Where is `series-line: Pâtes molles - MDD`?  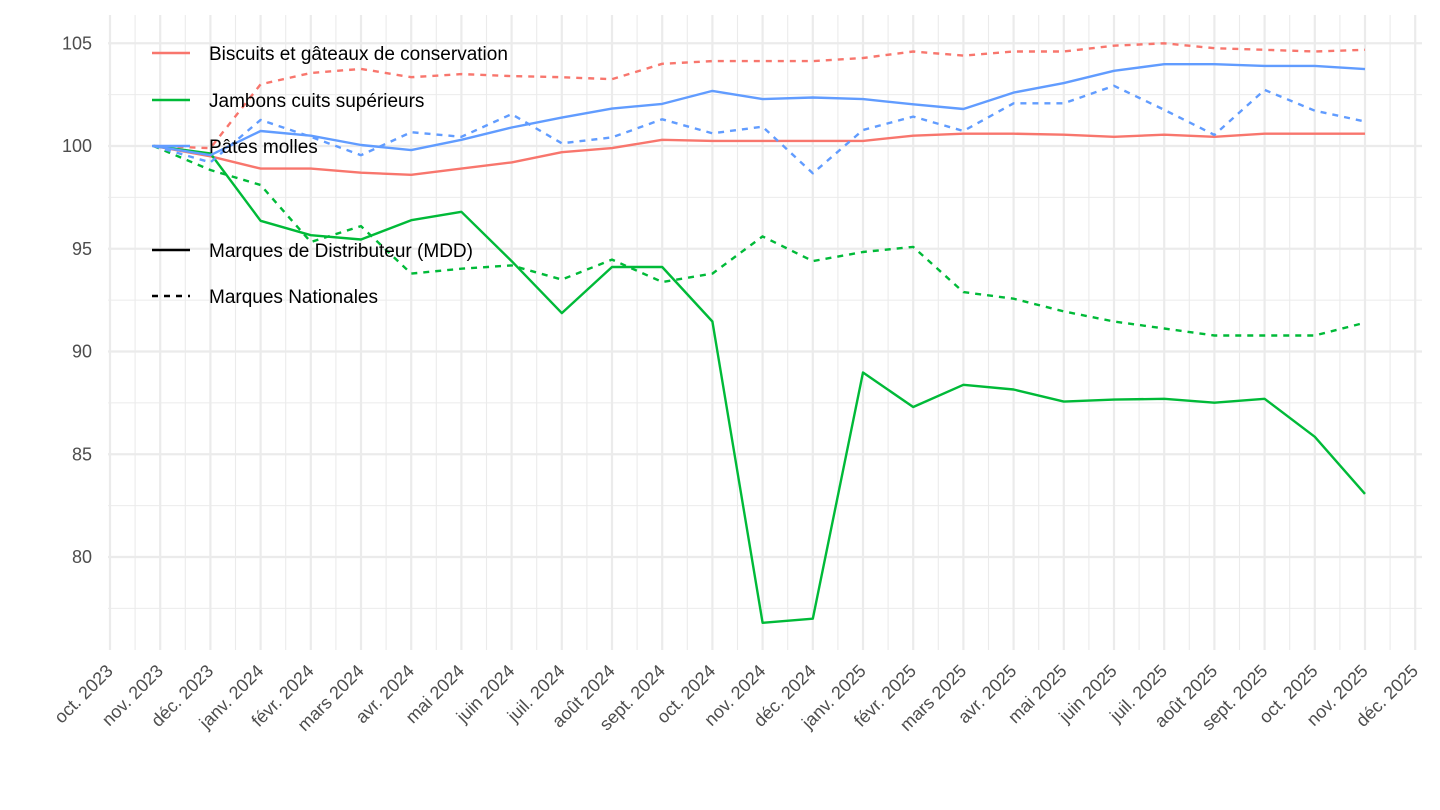 series-line: Pâtes molles - MDD is located at coordinates (759, 109).